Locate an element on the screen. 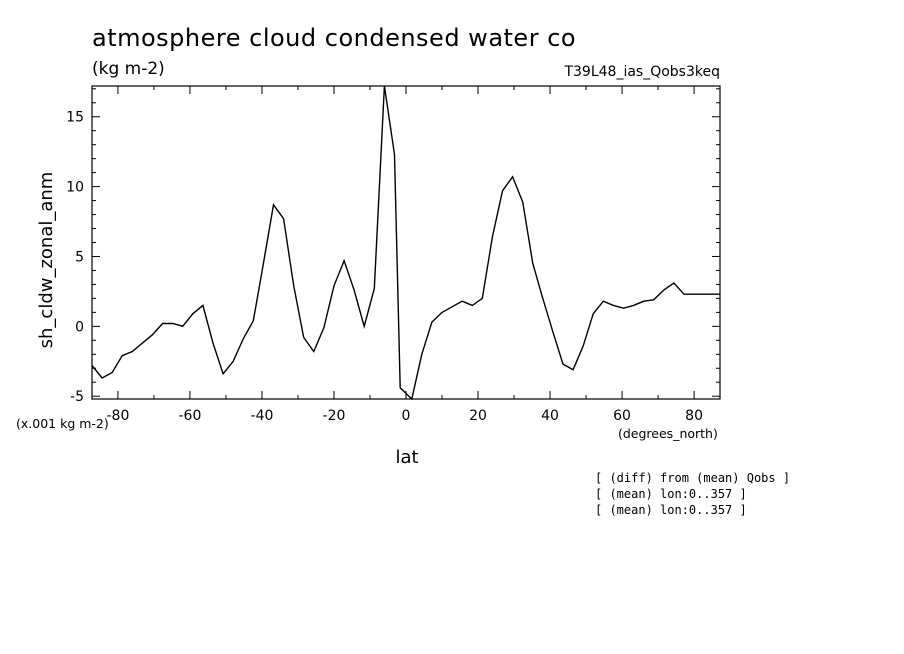 The height and width of the screenshot is (654, 904). y-tick-label: 10 is located at coordinates (75, 188).